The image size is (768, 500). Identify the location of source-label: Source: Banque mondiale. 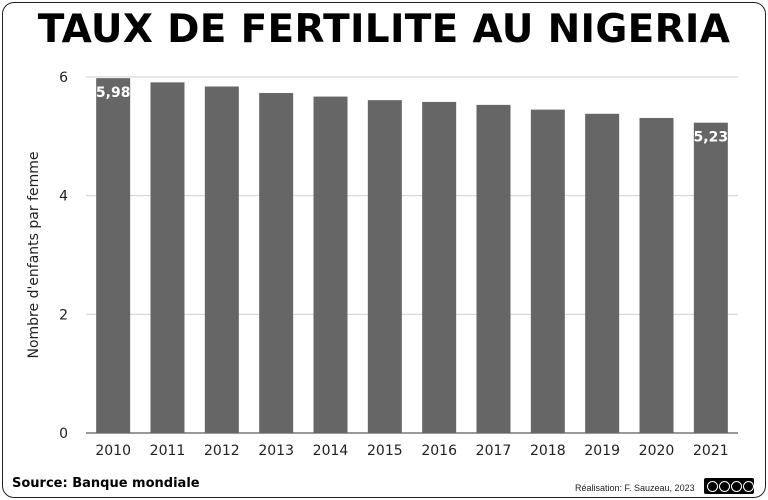
(106, 483).